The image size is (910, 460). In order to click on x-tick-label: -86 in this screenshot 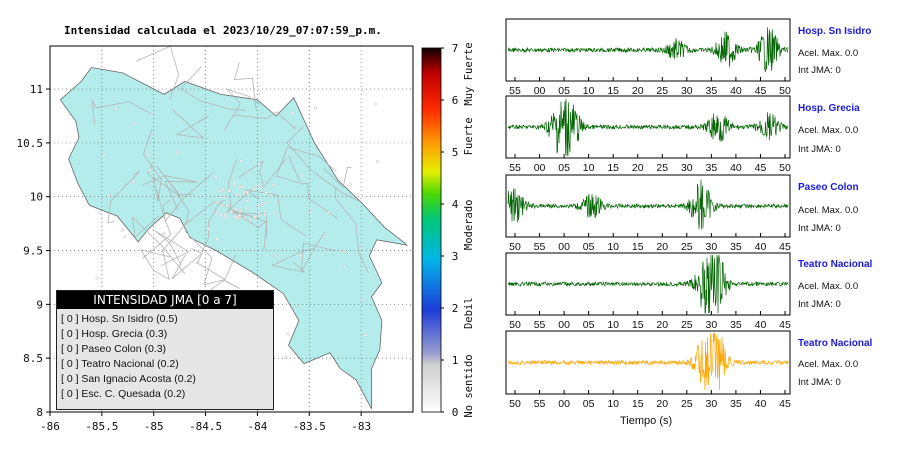, I will do `click(50, 426)`.